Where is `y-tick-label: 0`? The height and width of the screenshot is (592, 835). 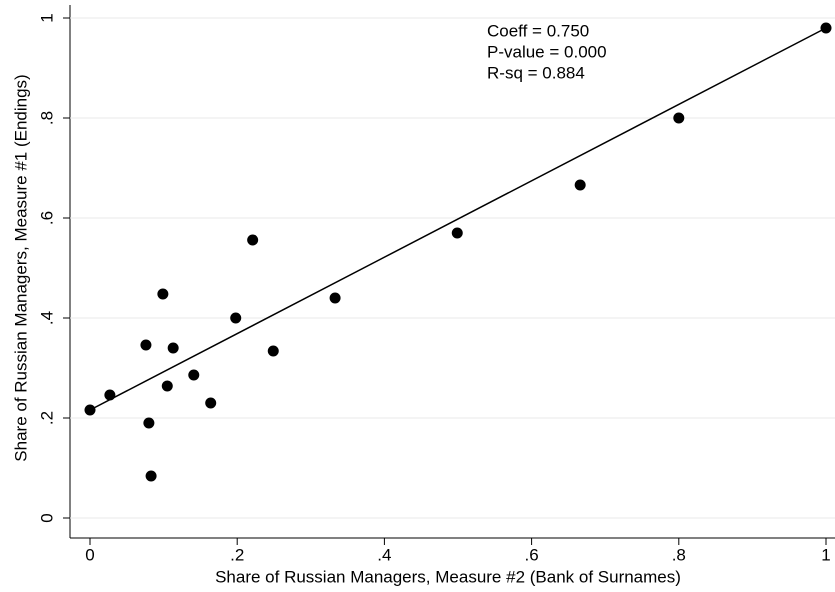
y-tick-label: 0 is located at coordinates (46, 517).